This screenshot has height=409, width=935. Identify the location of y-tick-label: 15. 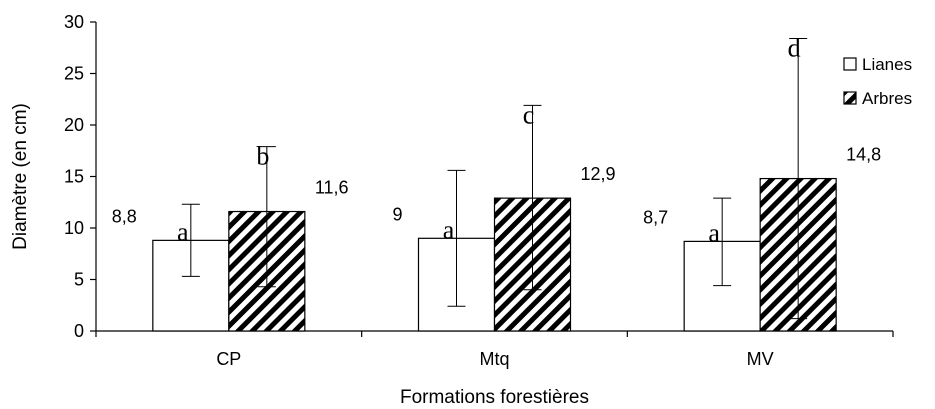
(74, 177).